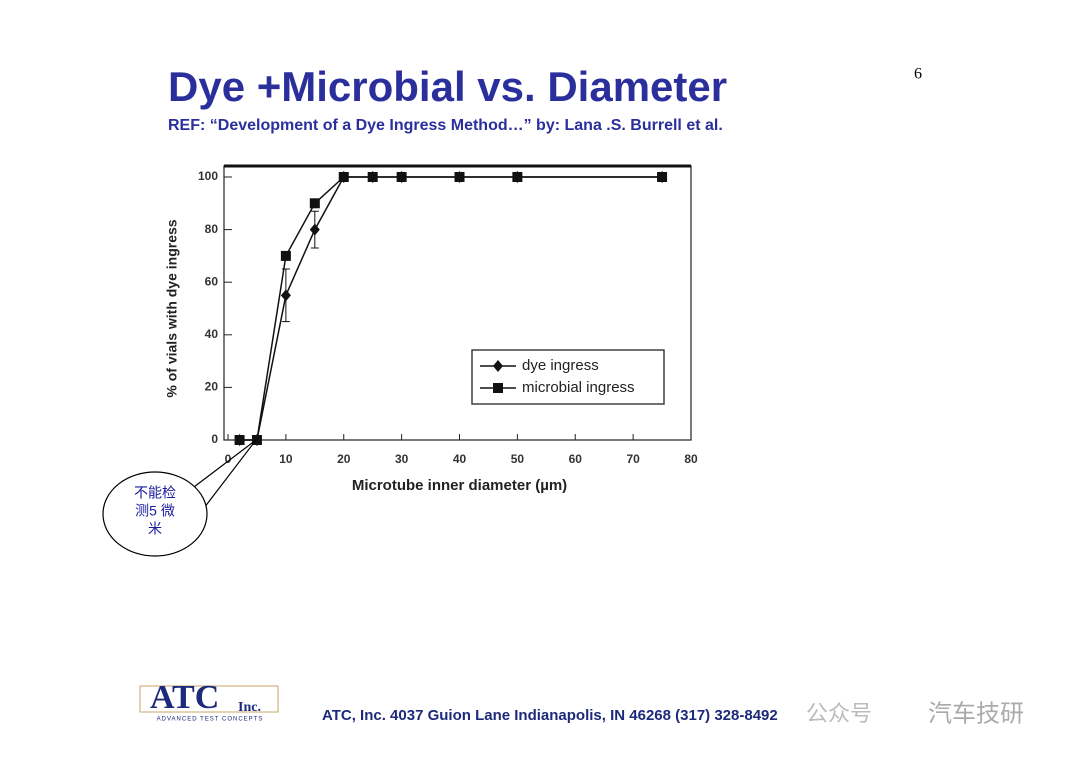 The width and height of the screenshot is (1080, 759). What do you see at coordinates (155, 493) in the screenshot?
I see `callout-text: 不能检` at bounding box center [155, 493].